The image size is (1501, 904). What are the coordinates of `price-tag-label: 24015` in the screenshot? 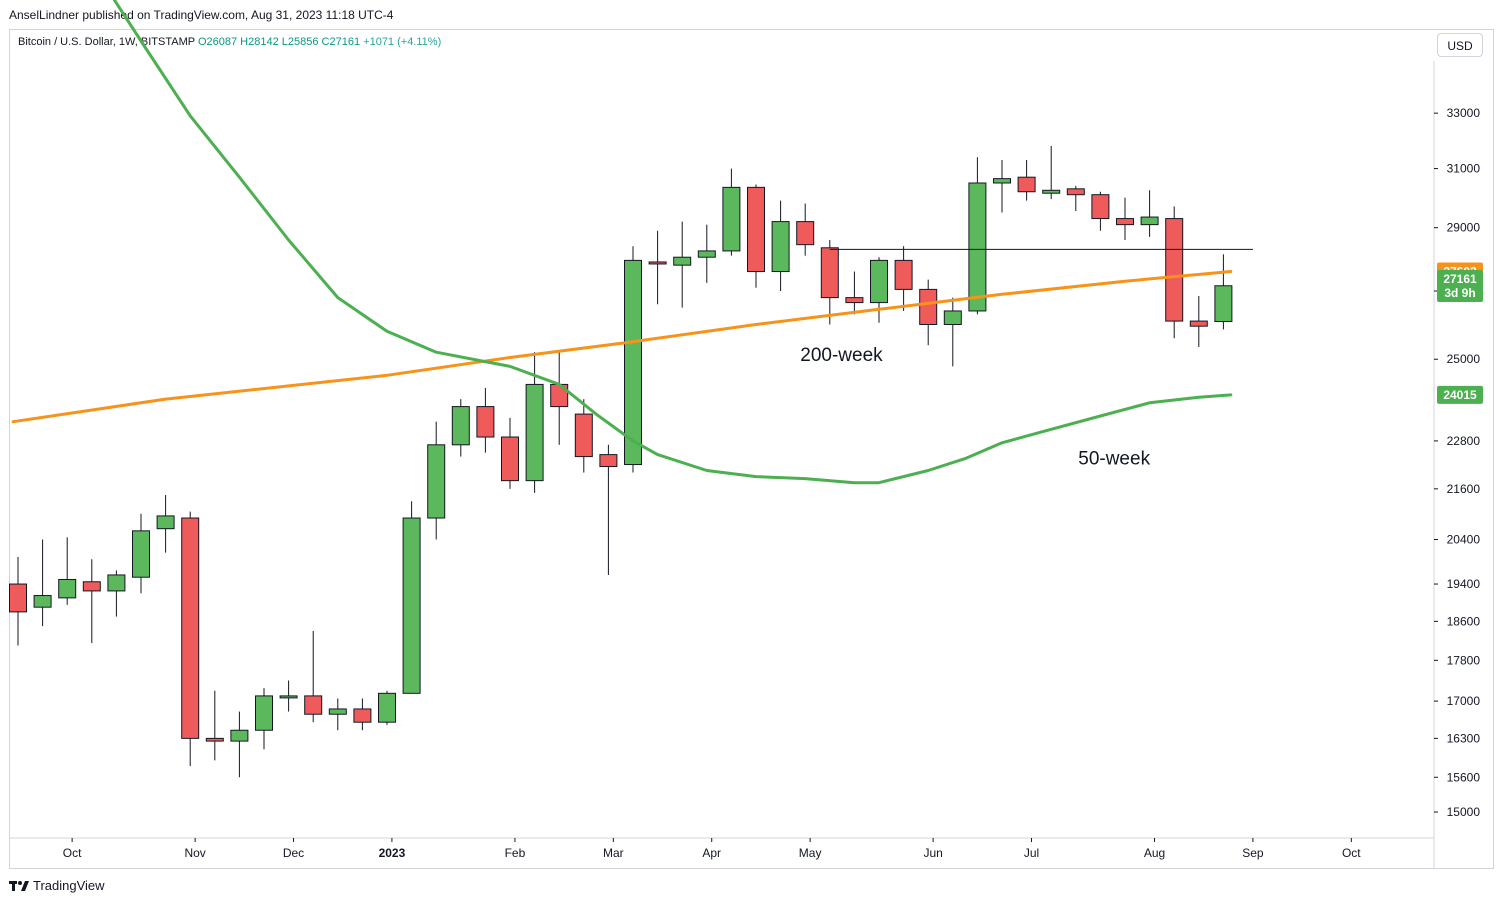 It's located at (1460, 395).